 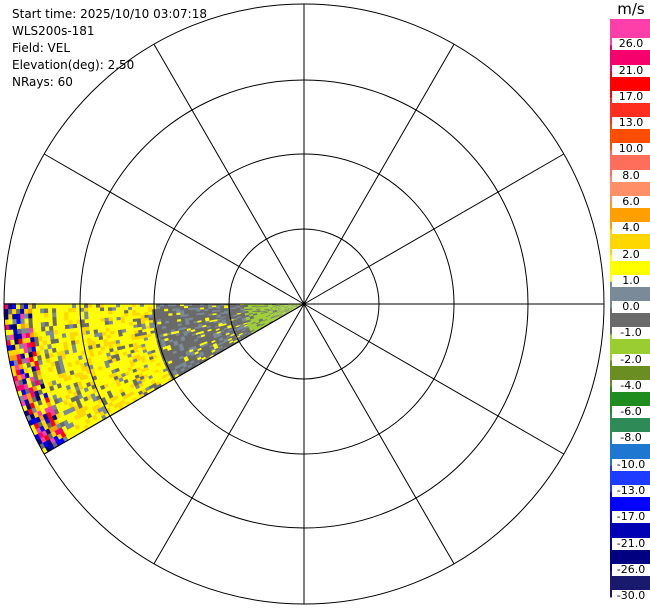 What do you see at coordinates (631, 175) in the screenshot?
I see `colorbar-tick-label: 8.0` at bounding box center [631, 175].